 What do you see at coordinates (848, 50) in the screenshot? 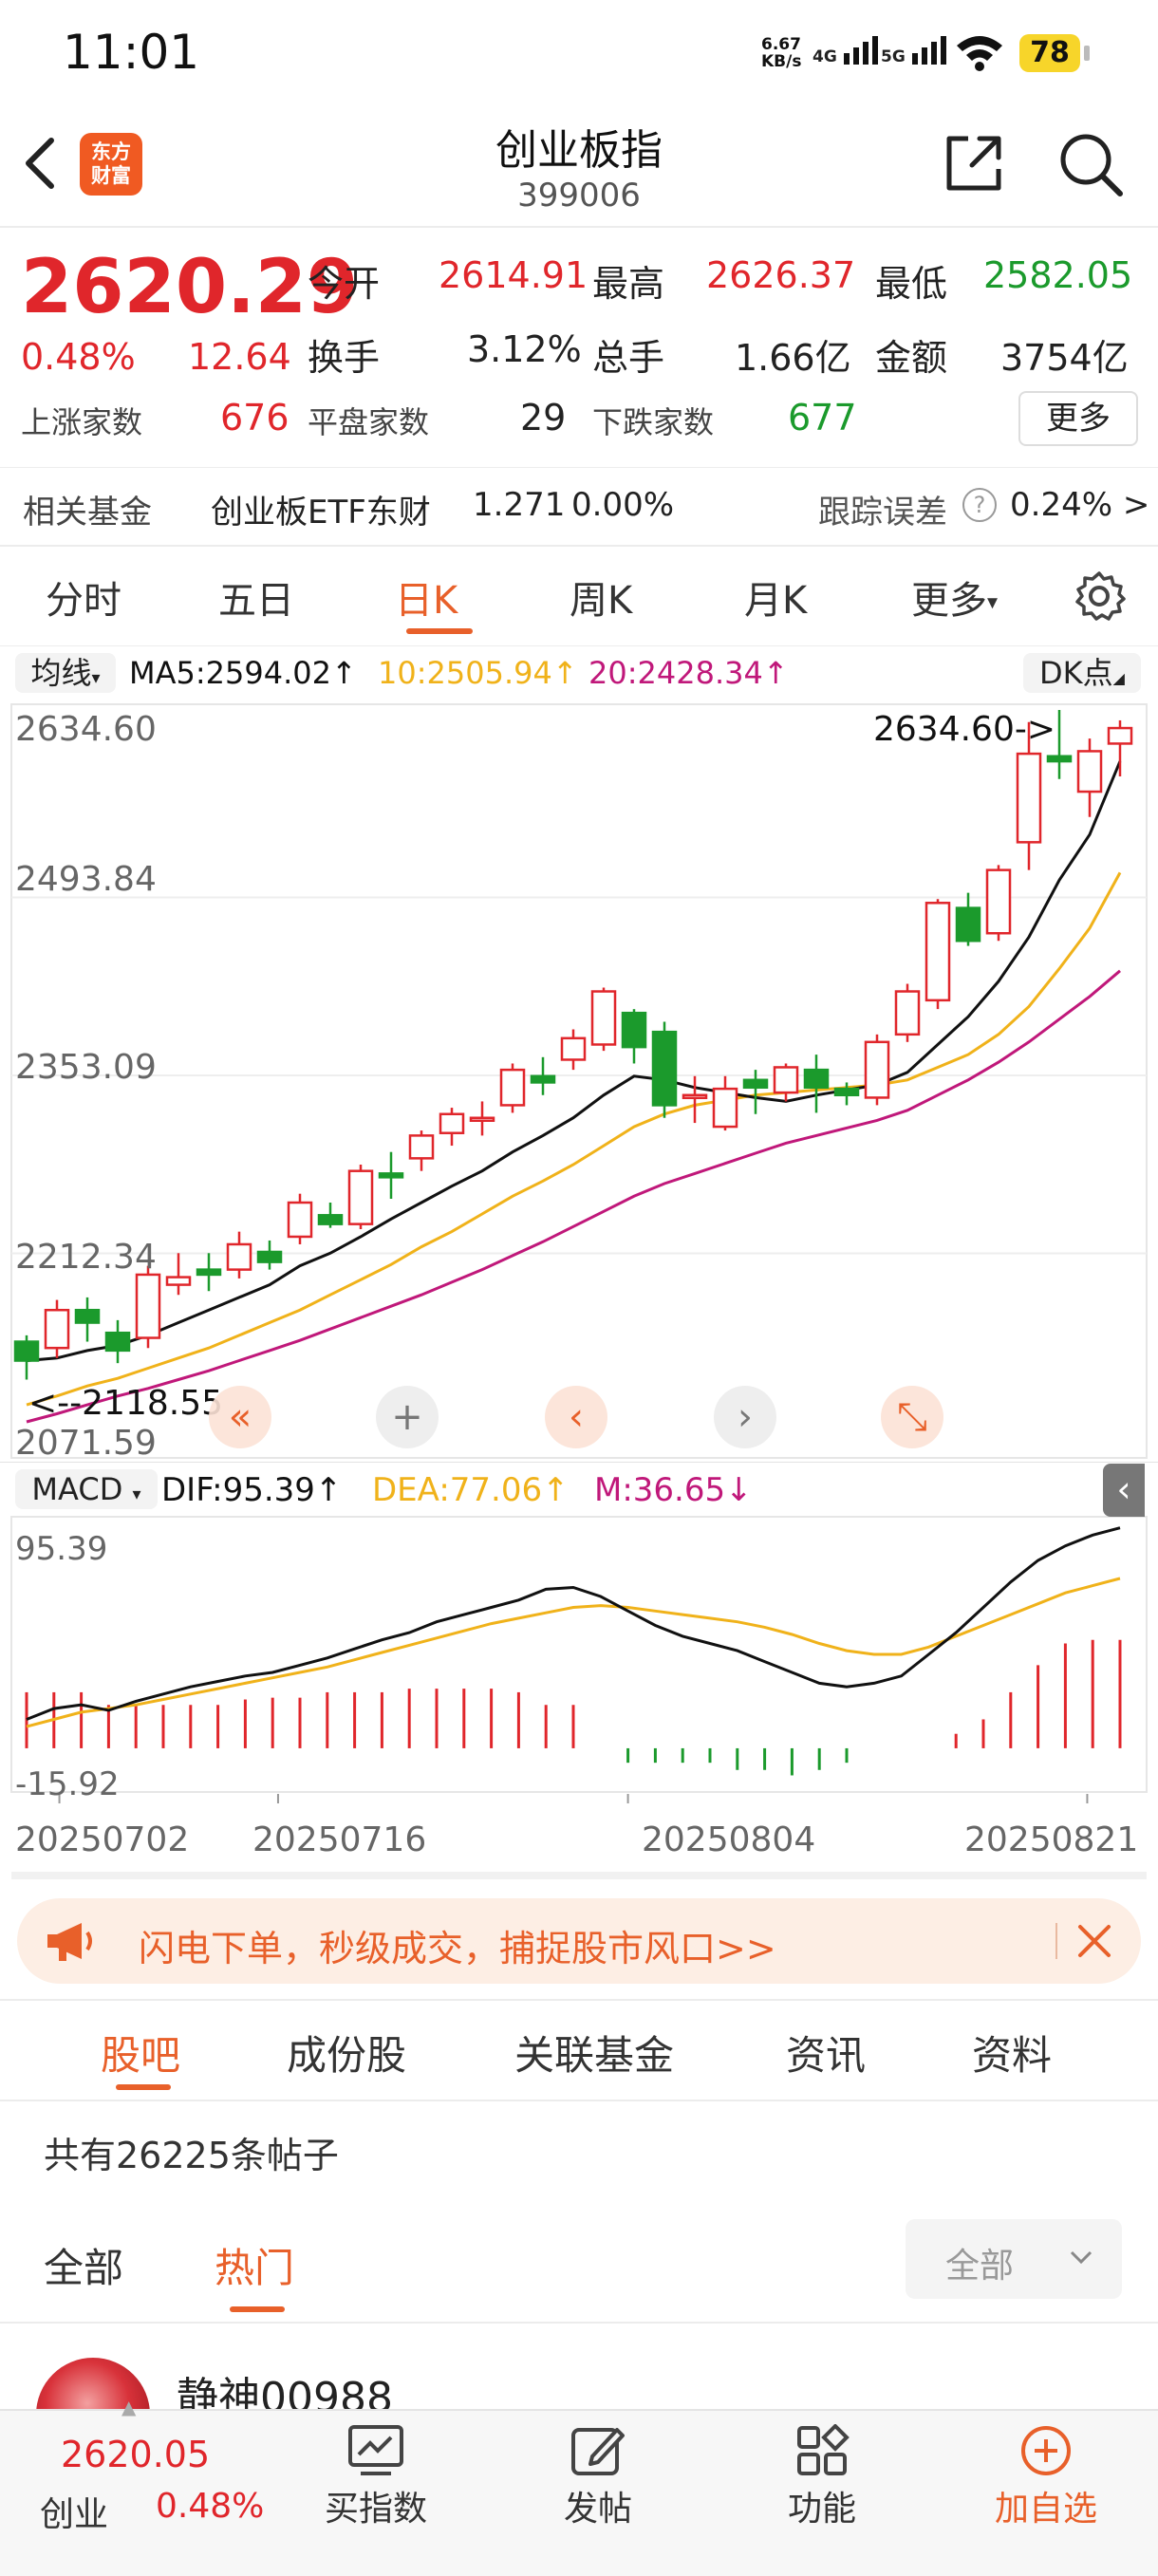
I see `signal-4g-icon: 4G` at bounding box center [848, 50].